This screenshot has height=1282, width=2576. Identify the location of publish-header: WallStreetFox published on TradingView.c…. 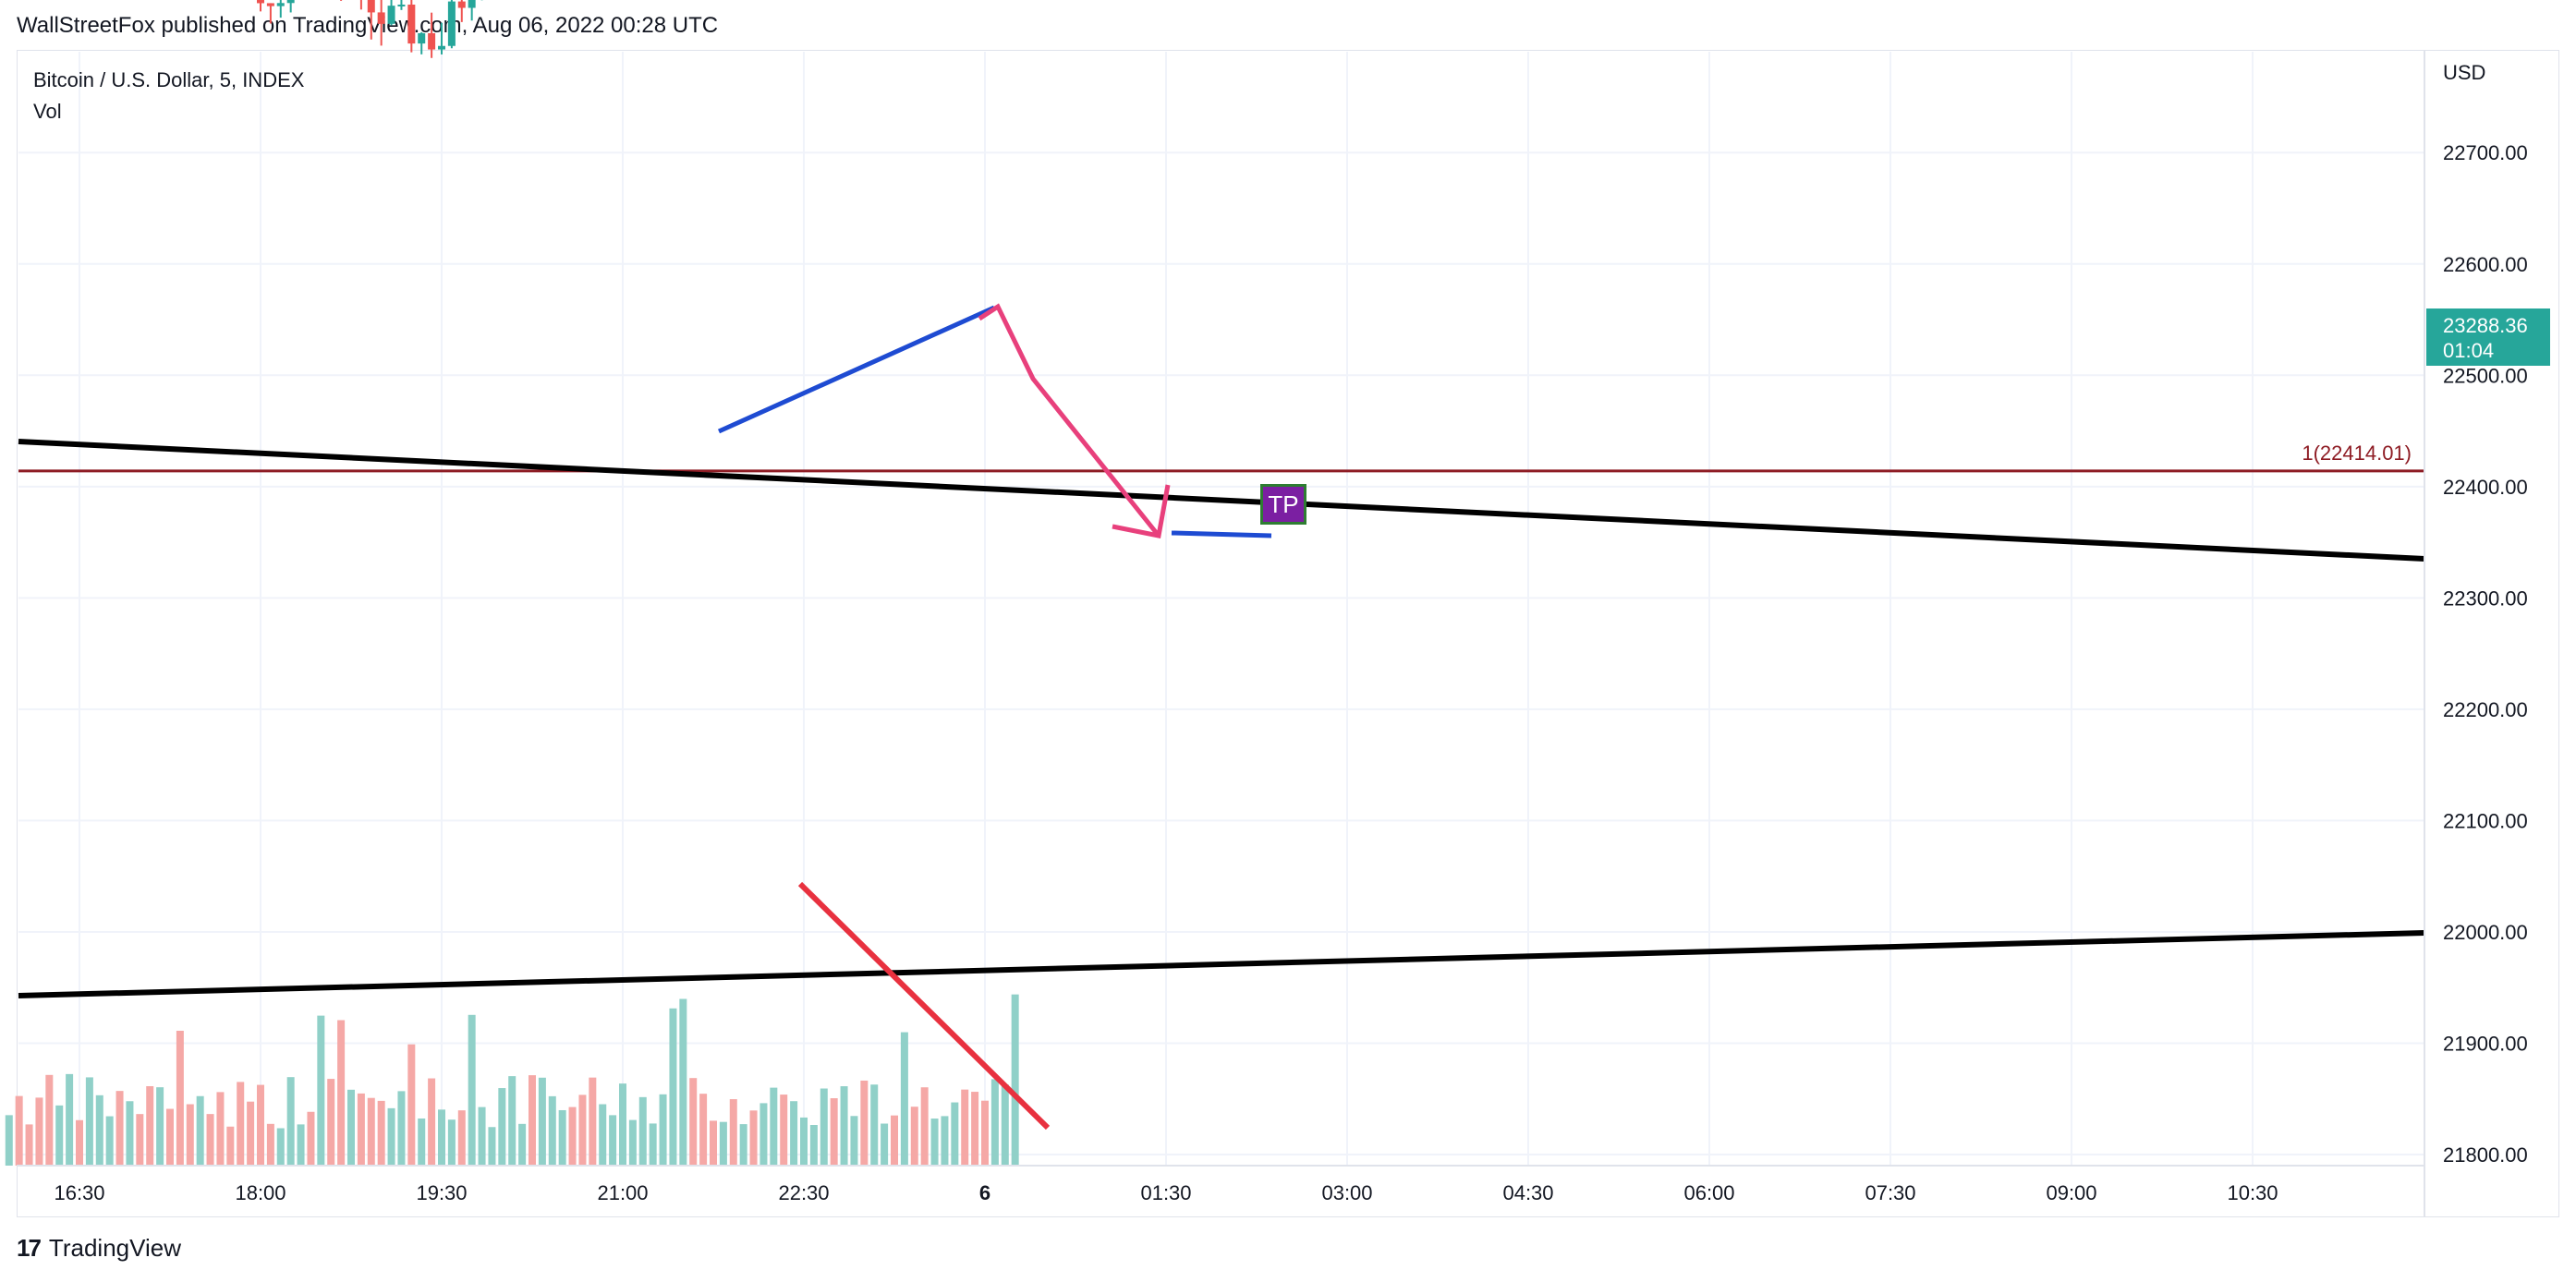
(368, 25).